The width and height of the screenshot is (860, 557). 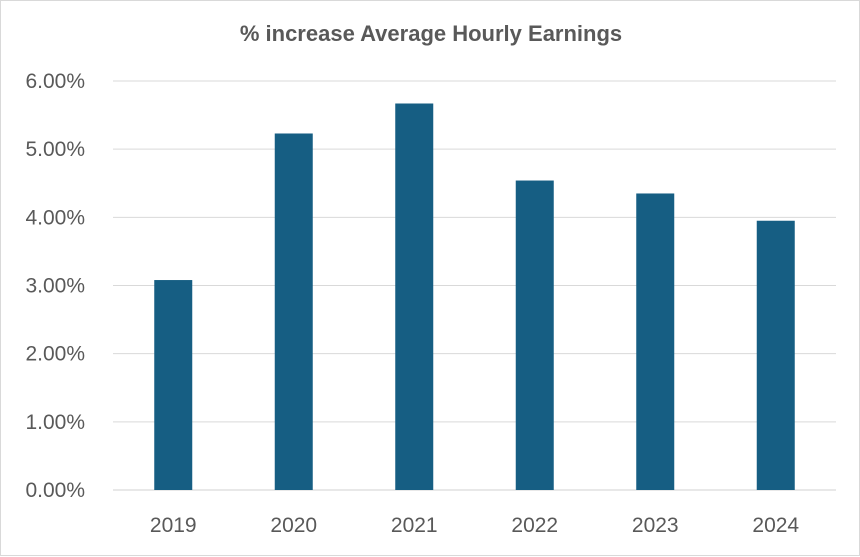 What do you see at coordinates (534, 525) in the screenshot?
I see `x-tick-label: 2022` at bounding box center [534, 525].